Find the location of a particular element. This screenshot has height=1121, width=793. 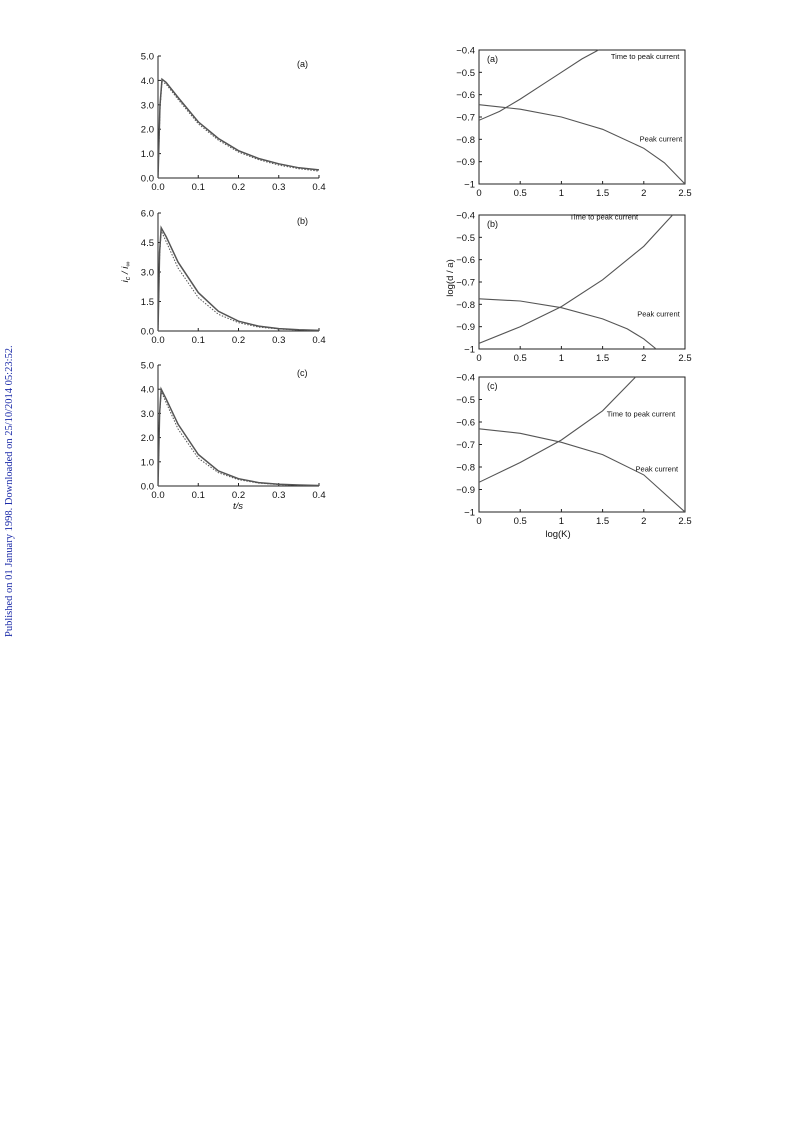

panel-left-b: 0.0 0.1 0.2 0.3 0.4 0.0 1.5 3.0 4.5 6.0 (b) is located at coordinates (233, 278).